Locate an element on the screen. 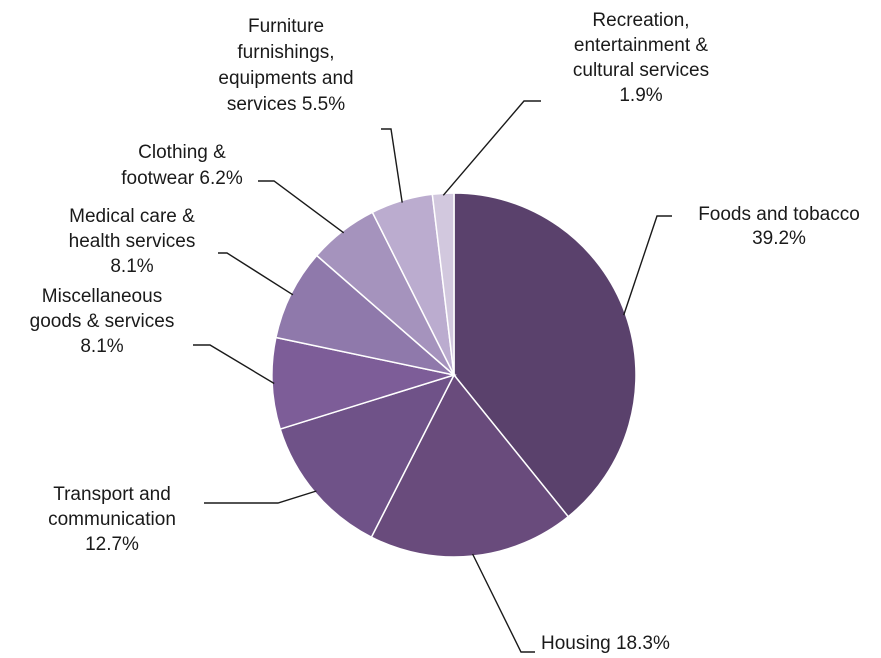  slice-label-line: Recreation, is located at coordinates (640, 20).